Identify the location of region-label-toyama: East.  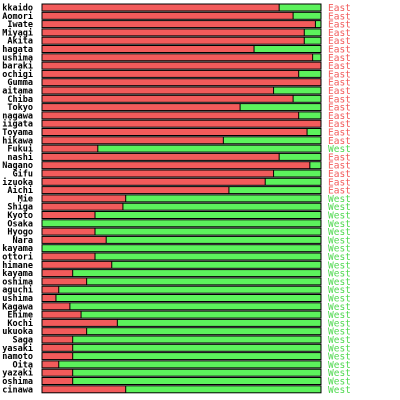
(339, 133).